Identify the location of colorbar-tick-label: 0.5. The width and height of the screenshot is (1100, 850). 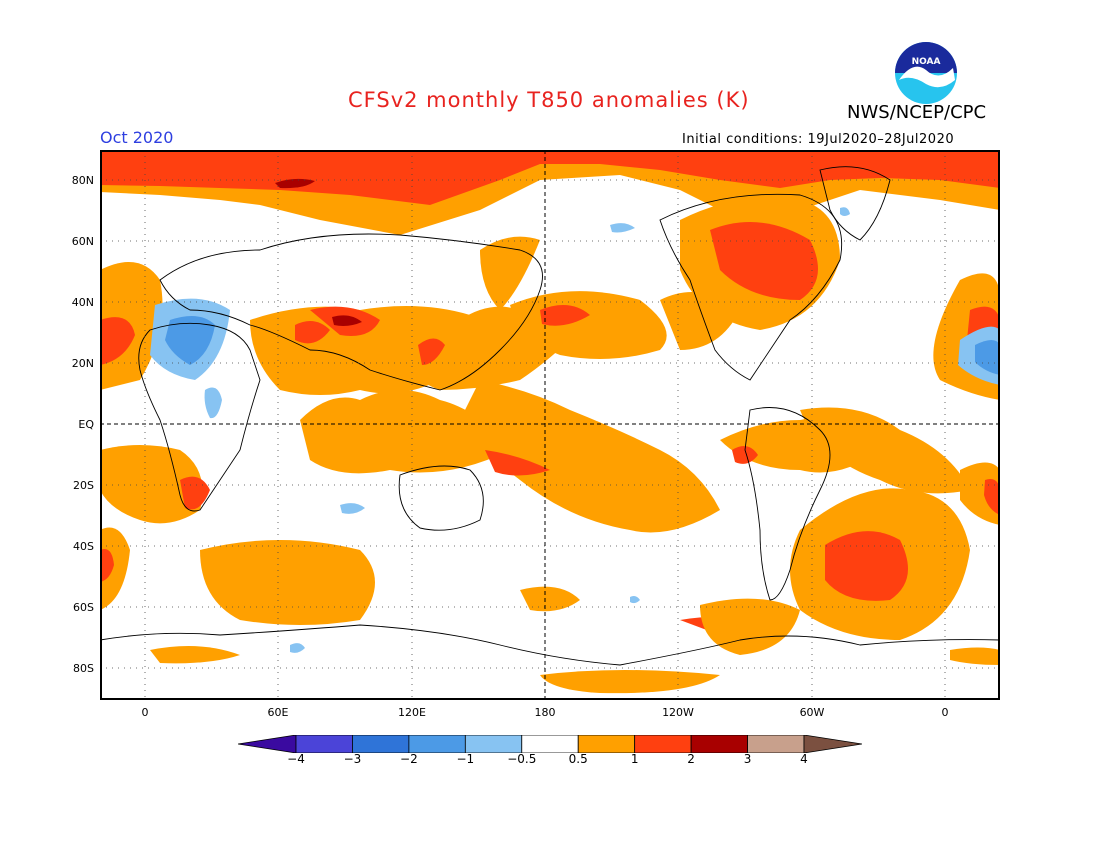
(578, 759).